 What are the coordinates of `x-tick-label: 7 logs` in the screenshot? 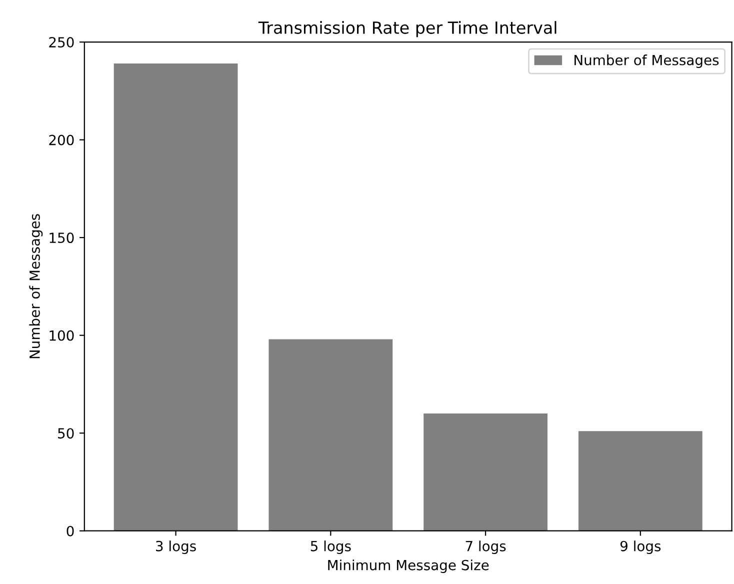 It's located at (486, 547).